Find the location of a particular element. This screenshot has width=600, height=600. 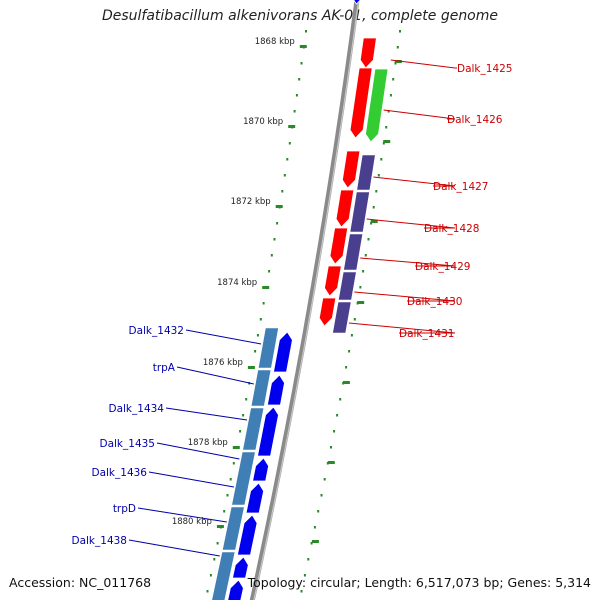

gene-label-right: Dalk_1430 is located at coordinates (435, 302).